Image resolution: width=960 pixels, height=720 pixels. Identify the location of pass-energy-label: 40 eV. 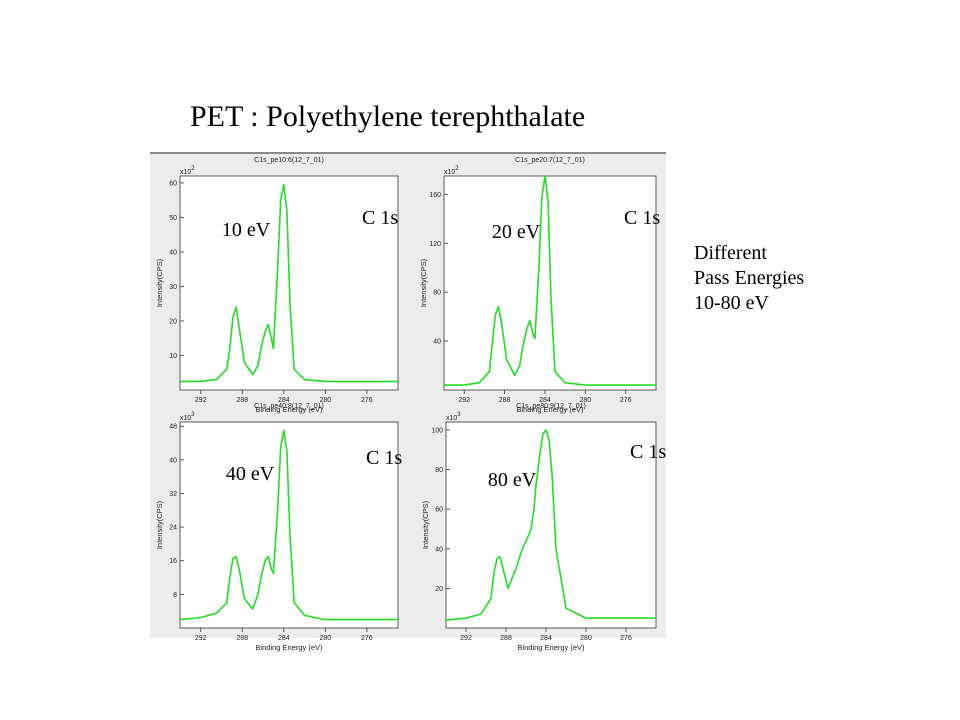
(250, 474).